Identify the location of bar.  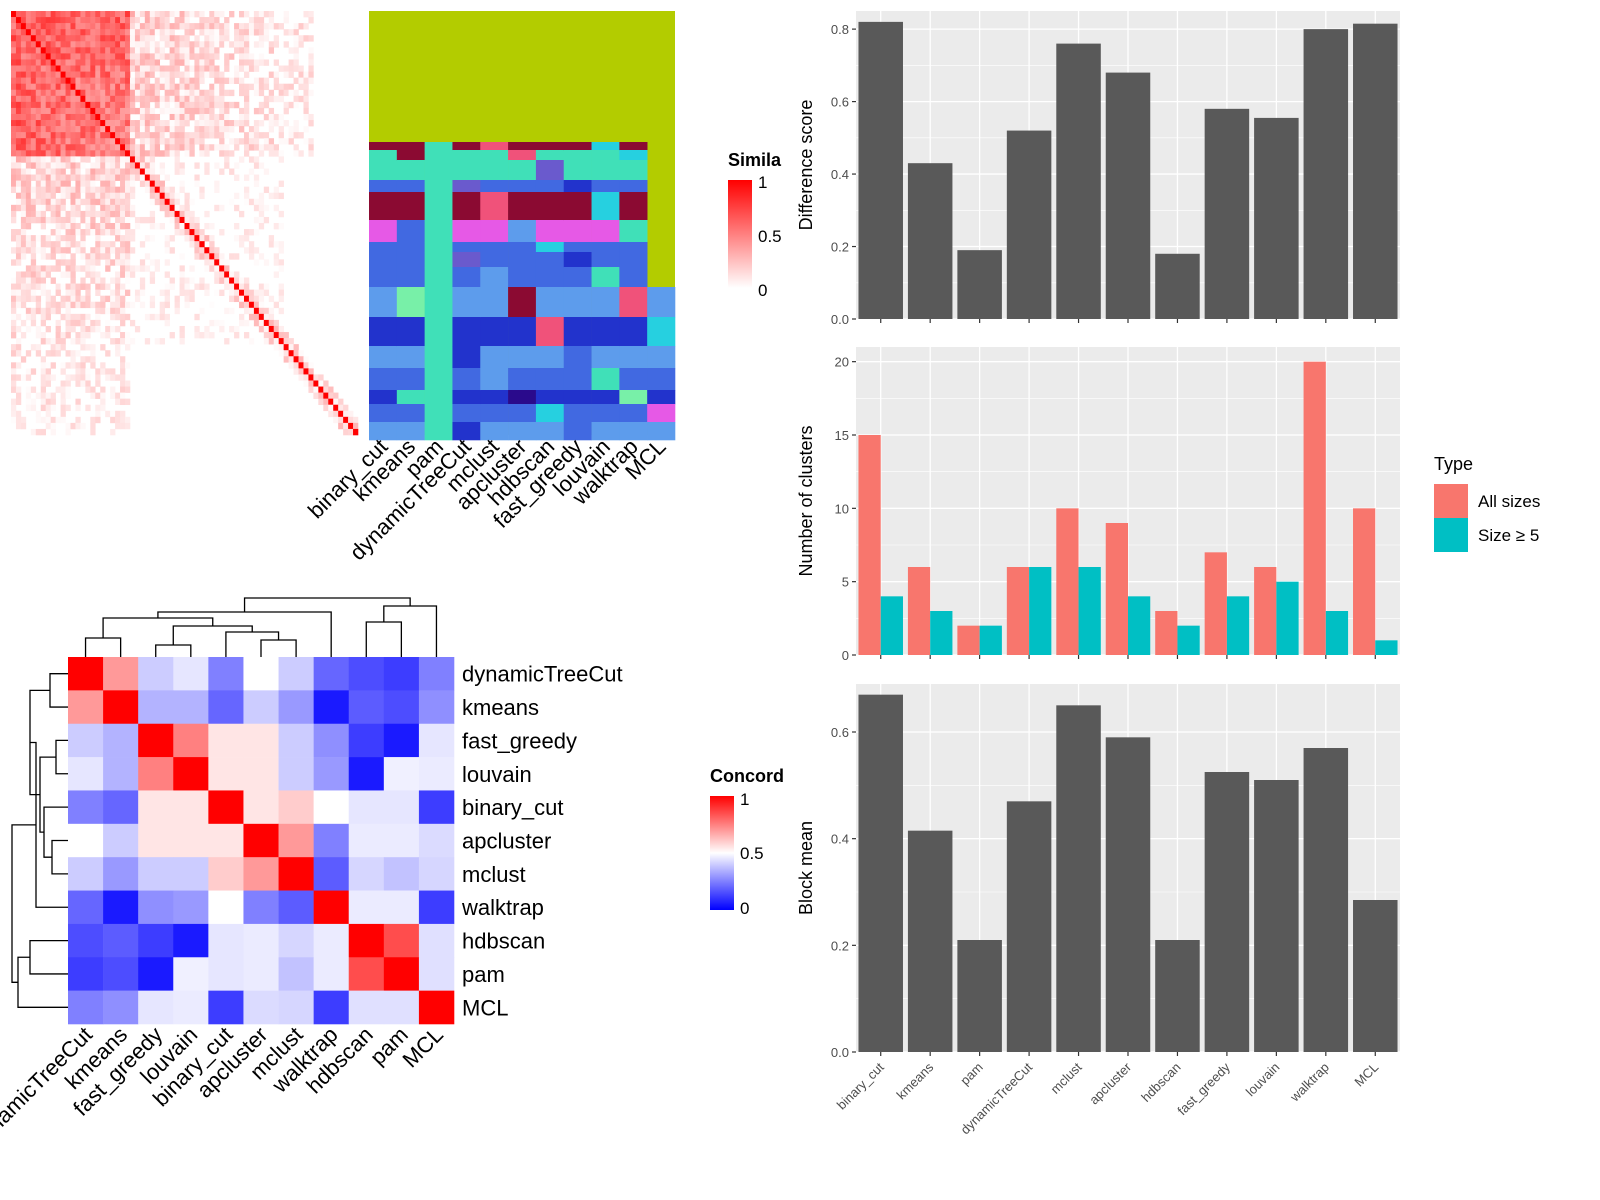
(930, 241).